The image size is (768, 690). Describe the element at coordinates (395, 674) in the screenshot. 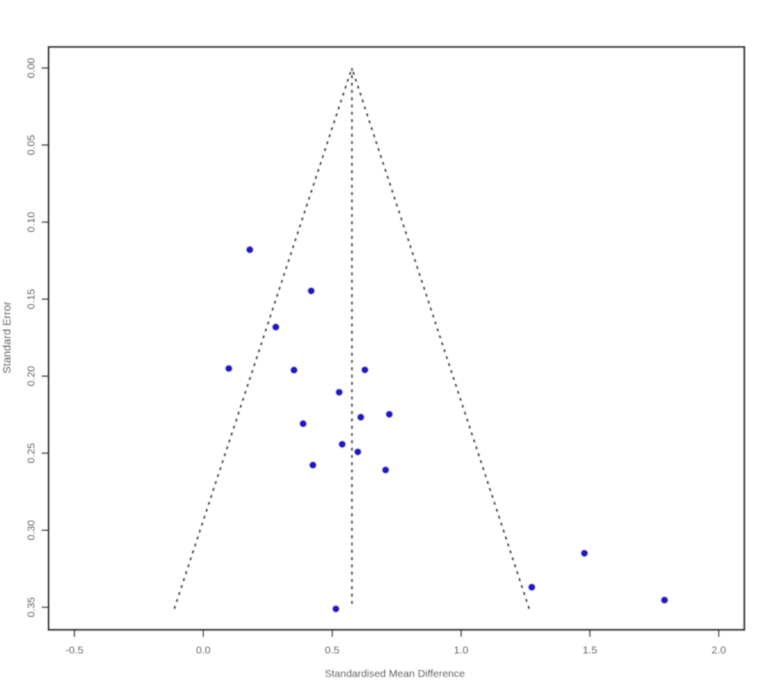

I see `svg-text: Standardised Mean Difference` at that location.